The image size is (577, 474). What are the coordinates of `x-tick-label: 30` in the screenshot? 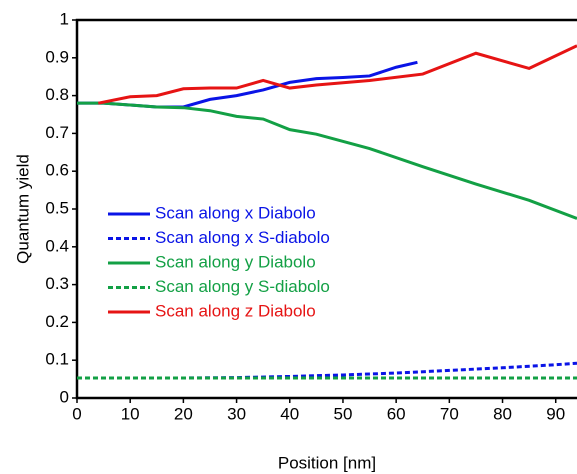 It's located at (236, 413).